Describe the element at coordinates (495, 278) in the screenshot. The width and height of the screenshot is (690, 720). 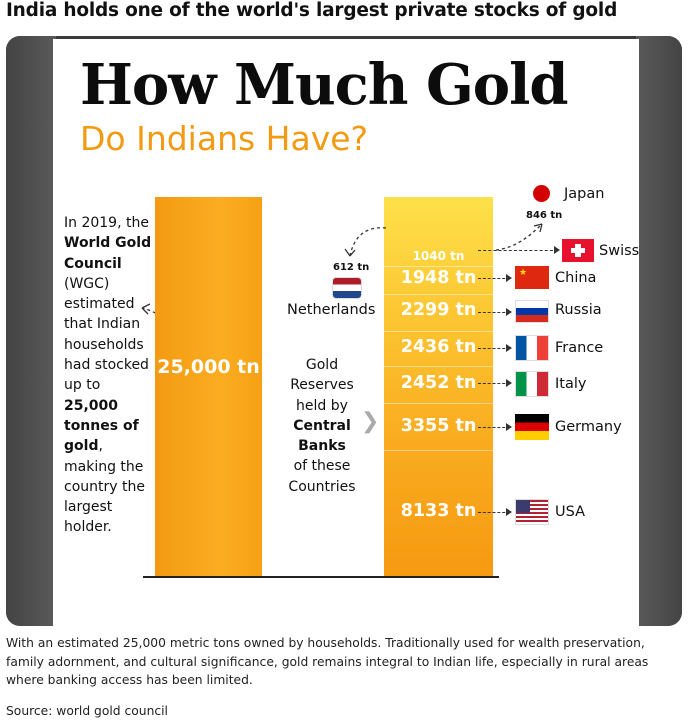
I see `china-pointer` at that location.